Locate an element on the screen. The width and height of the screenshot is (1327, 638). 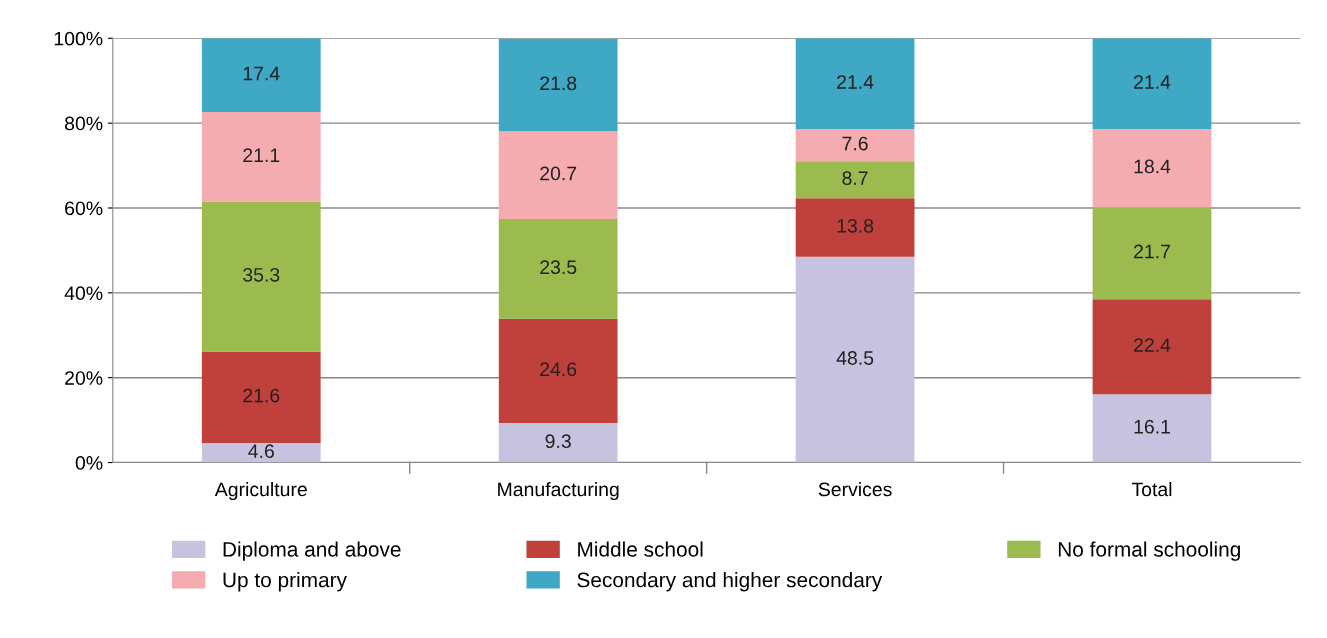
y-tick-label: 0% is located at coordinates (89, 463).